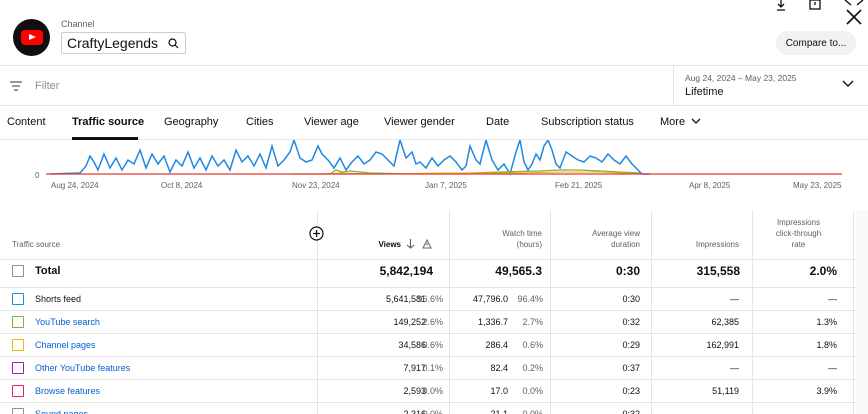 This screenshot has width=868, height=414. Describe the element at coordinates (673, 122) in the screenshot. I see `tab-more-label: More` at that location.